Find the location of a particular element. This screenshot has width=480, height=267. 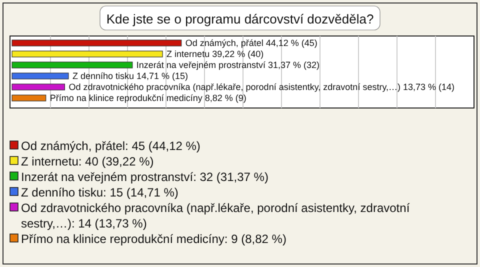

text: Od zdravotnického pracovníka (např.lékaře, porodní asistentky, zdravotní sestry,…): 14 (13,73 %) is located at coordinates (215, 216).